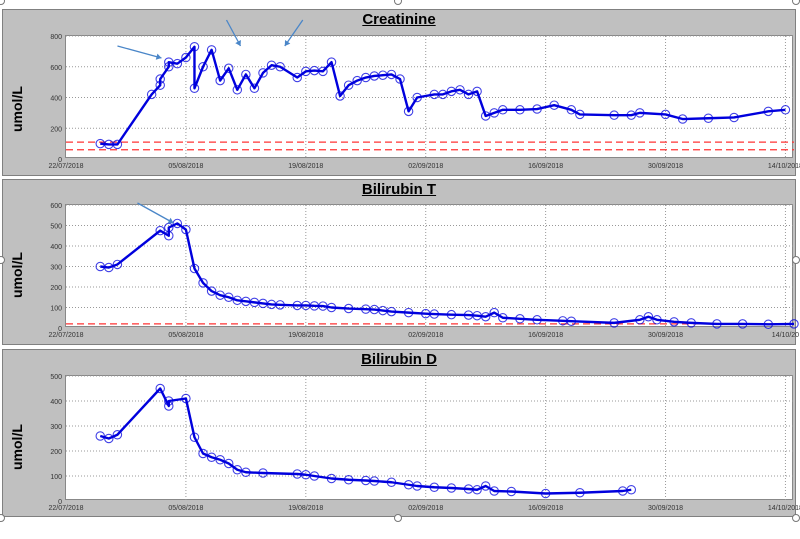  Describe the element at coordinates (56, 427) in the screenshot. I see `y-tick-label: 300` at that location.